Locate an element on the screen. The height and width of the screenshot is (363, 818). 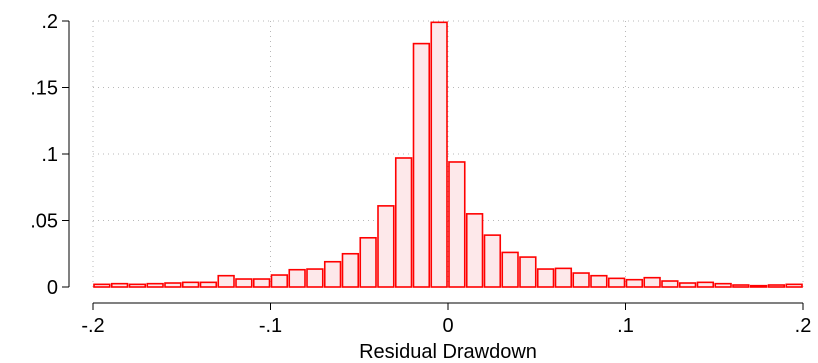
x-tick-label: .1 is located at coordinates (625, 326).